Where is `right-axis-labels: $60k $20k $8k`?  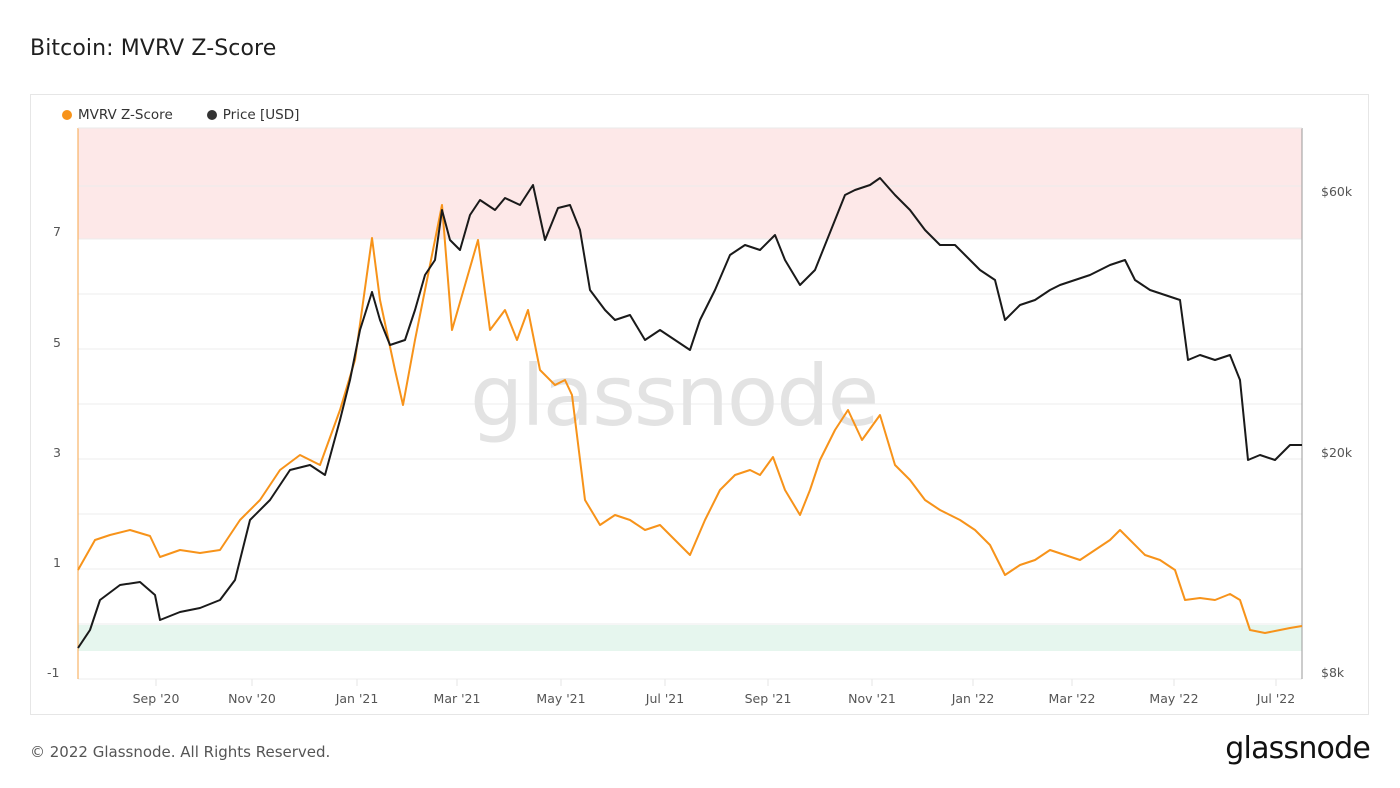 right-axis-labels: $60k $20k $8k is located at coordinates (1337, 432).